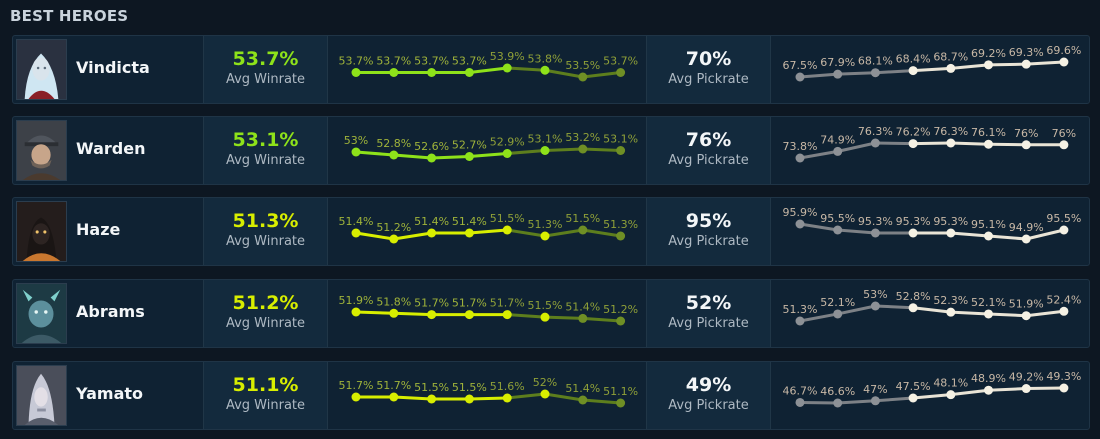 The width and height of the screenshot is (1100, 439). I want to click on hero-name: Yamato, so click(110, 393).